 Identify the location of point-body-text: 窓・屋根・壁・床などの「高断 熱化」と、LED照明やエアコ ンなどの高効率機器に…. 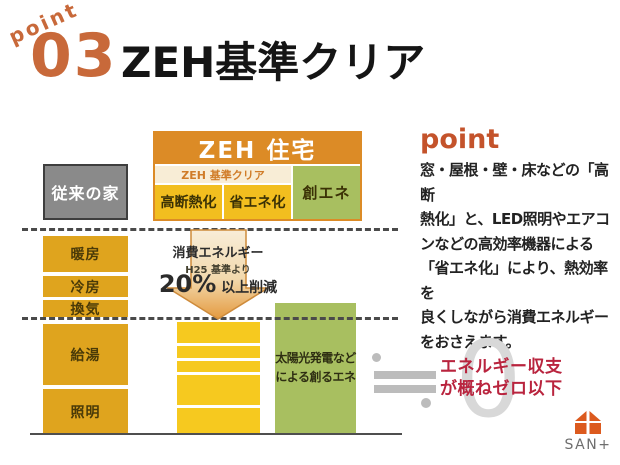
(515, 256).